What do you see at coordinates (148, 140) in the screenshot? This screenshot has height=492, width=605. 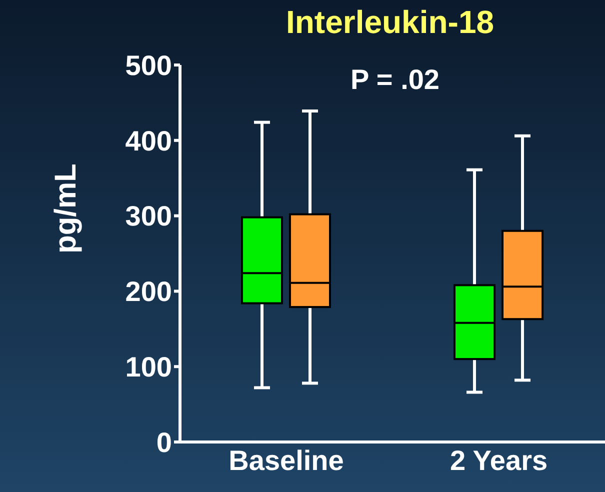 I see `y-tick-label: 400` at bounding box center [148, 140].